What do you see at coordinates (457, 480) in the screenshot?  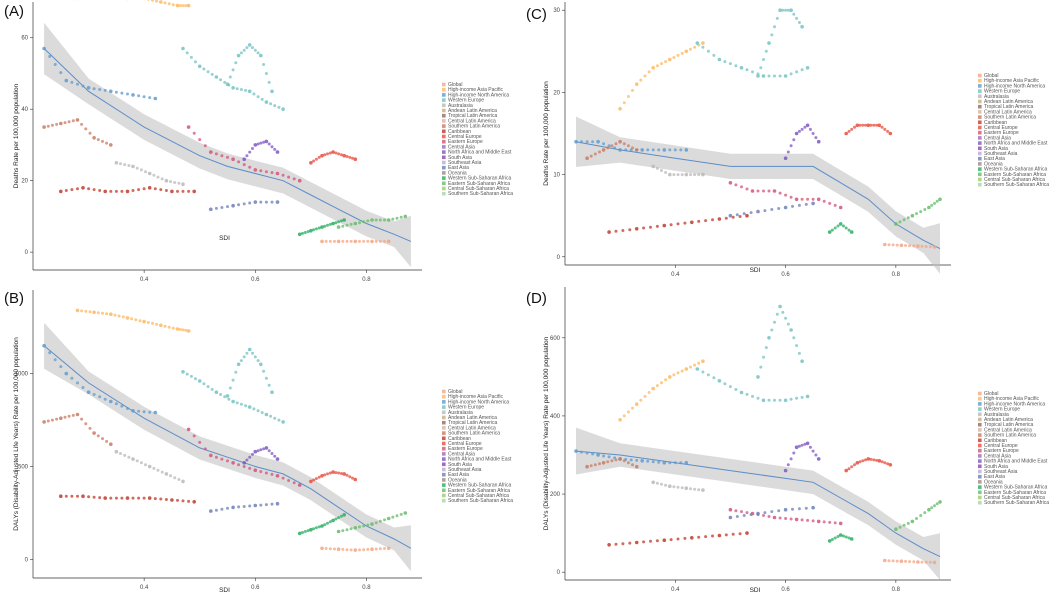 I see `legend-label: Oceania` at bounding box center [457, 480].